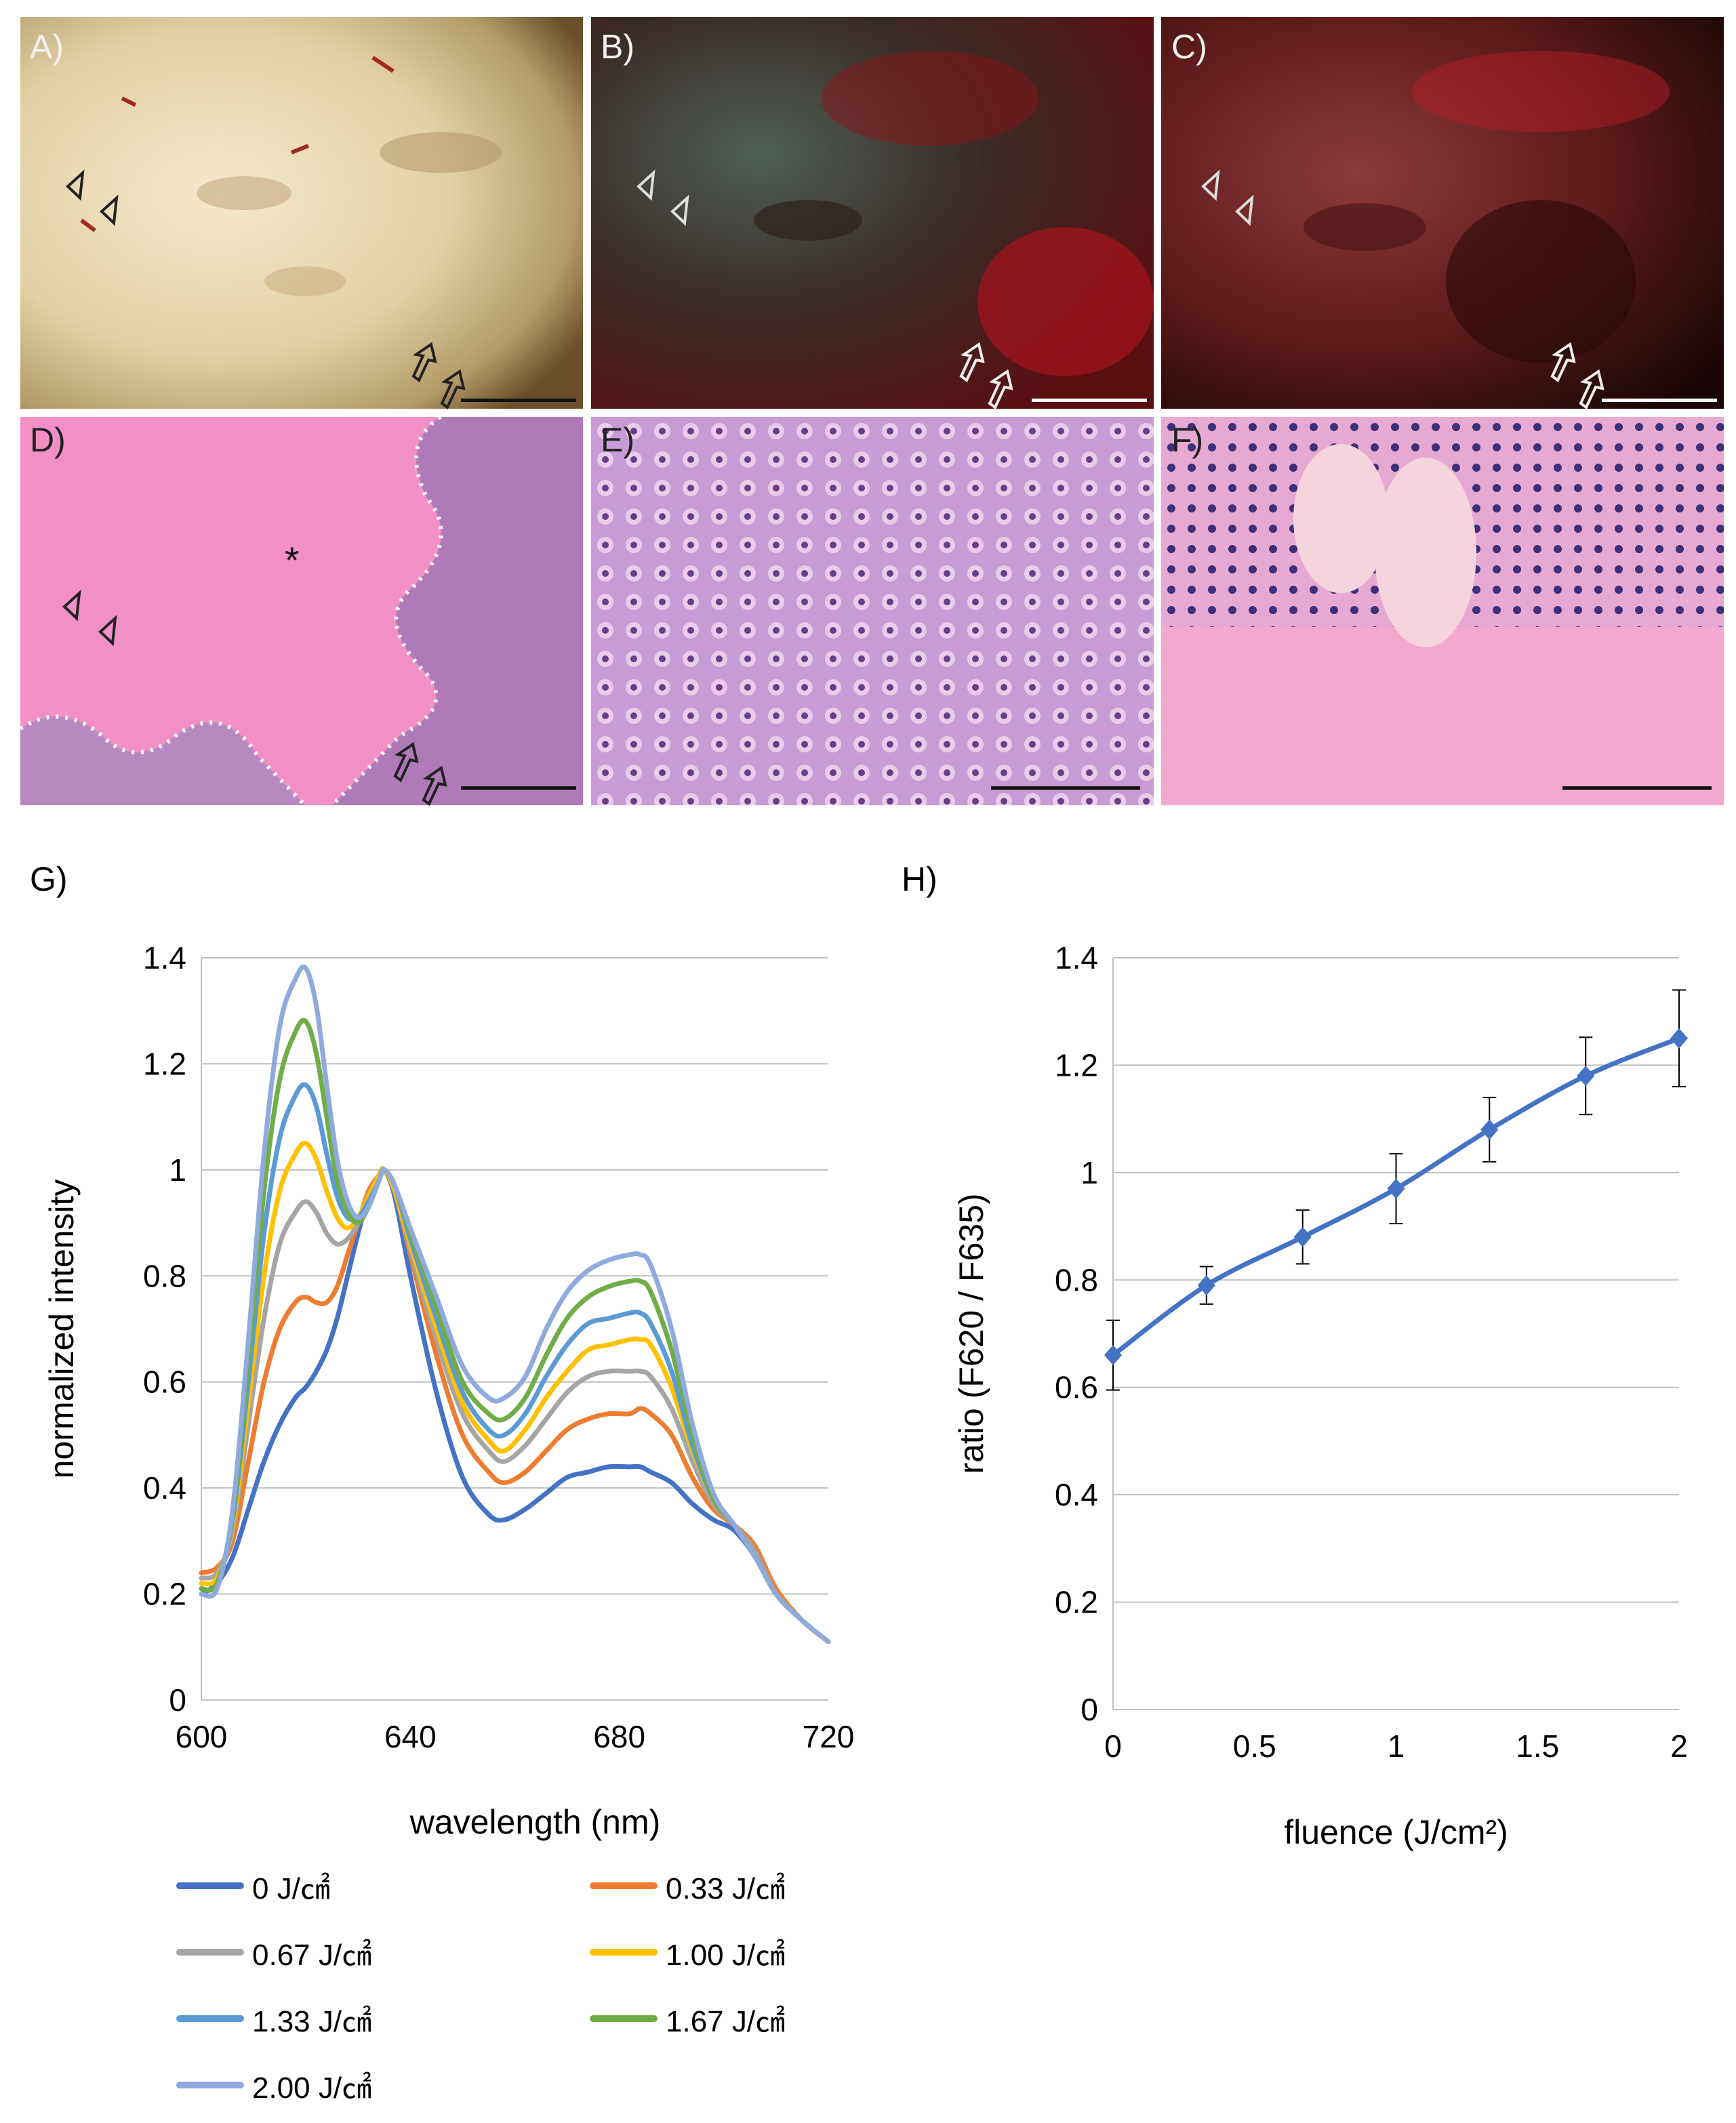 This screenshot has height=2123, width=1736. What do you see at coordinates (1442, 611) in the screenshot?
I see `histology-panel-f` at bounding box center [1442, 611].